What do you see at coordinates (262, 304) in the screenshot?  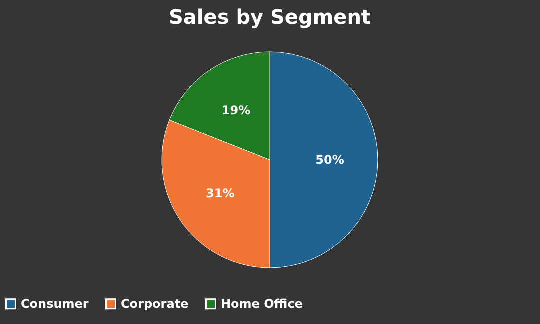 I see `legend-label: Home Office` at bounding box center [262, 304].